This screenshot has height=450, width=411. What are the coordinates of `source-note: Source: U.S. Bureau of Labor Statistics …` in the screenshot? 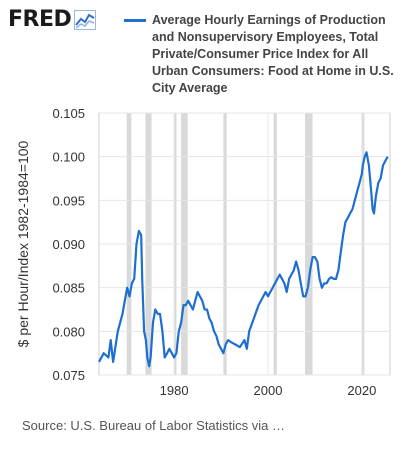 It's located at (154, 425).